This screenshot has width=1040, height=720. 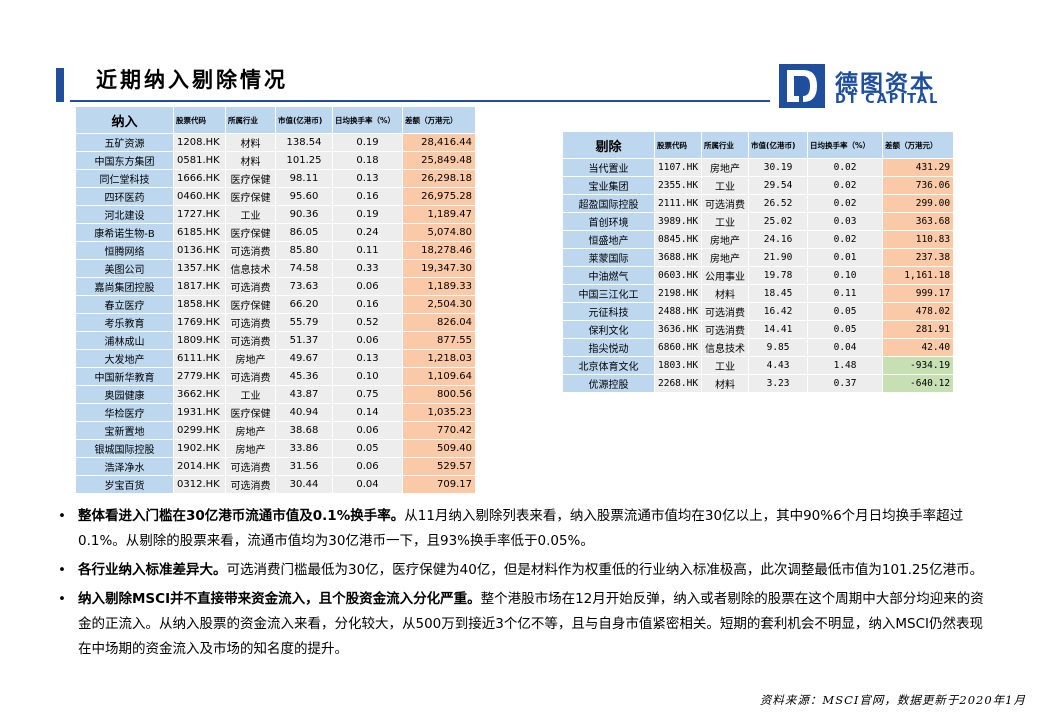 What do you see at coordinates (367, 120) in the screenshot?
I see `add-header-turnover: 日均换手率（%）` at bounding box center [367, 120].